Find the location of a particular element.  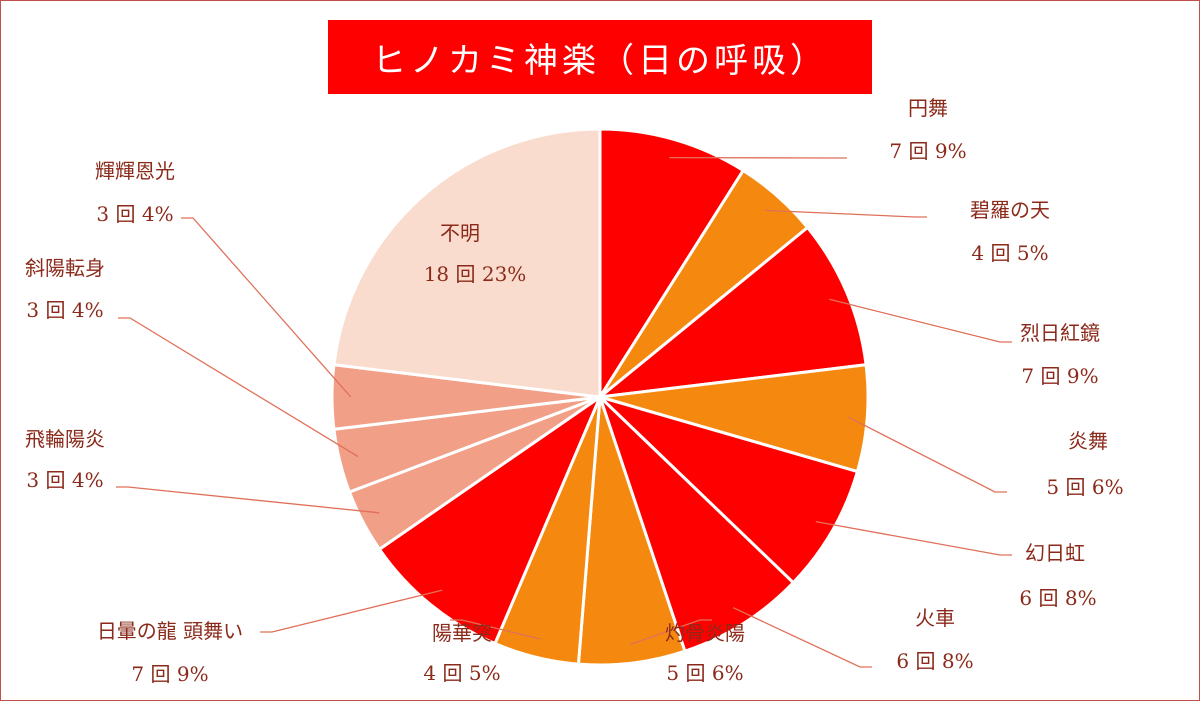

slice-name-label: 斜陽転身 is located at coordinates (65, 268).